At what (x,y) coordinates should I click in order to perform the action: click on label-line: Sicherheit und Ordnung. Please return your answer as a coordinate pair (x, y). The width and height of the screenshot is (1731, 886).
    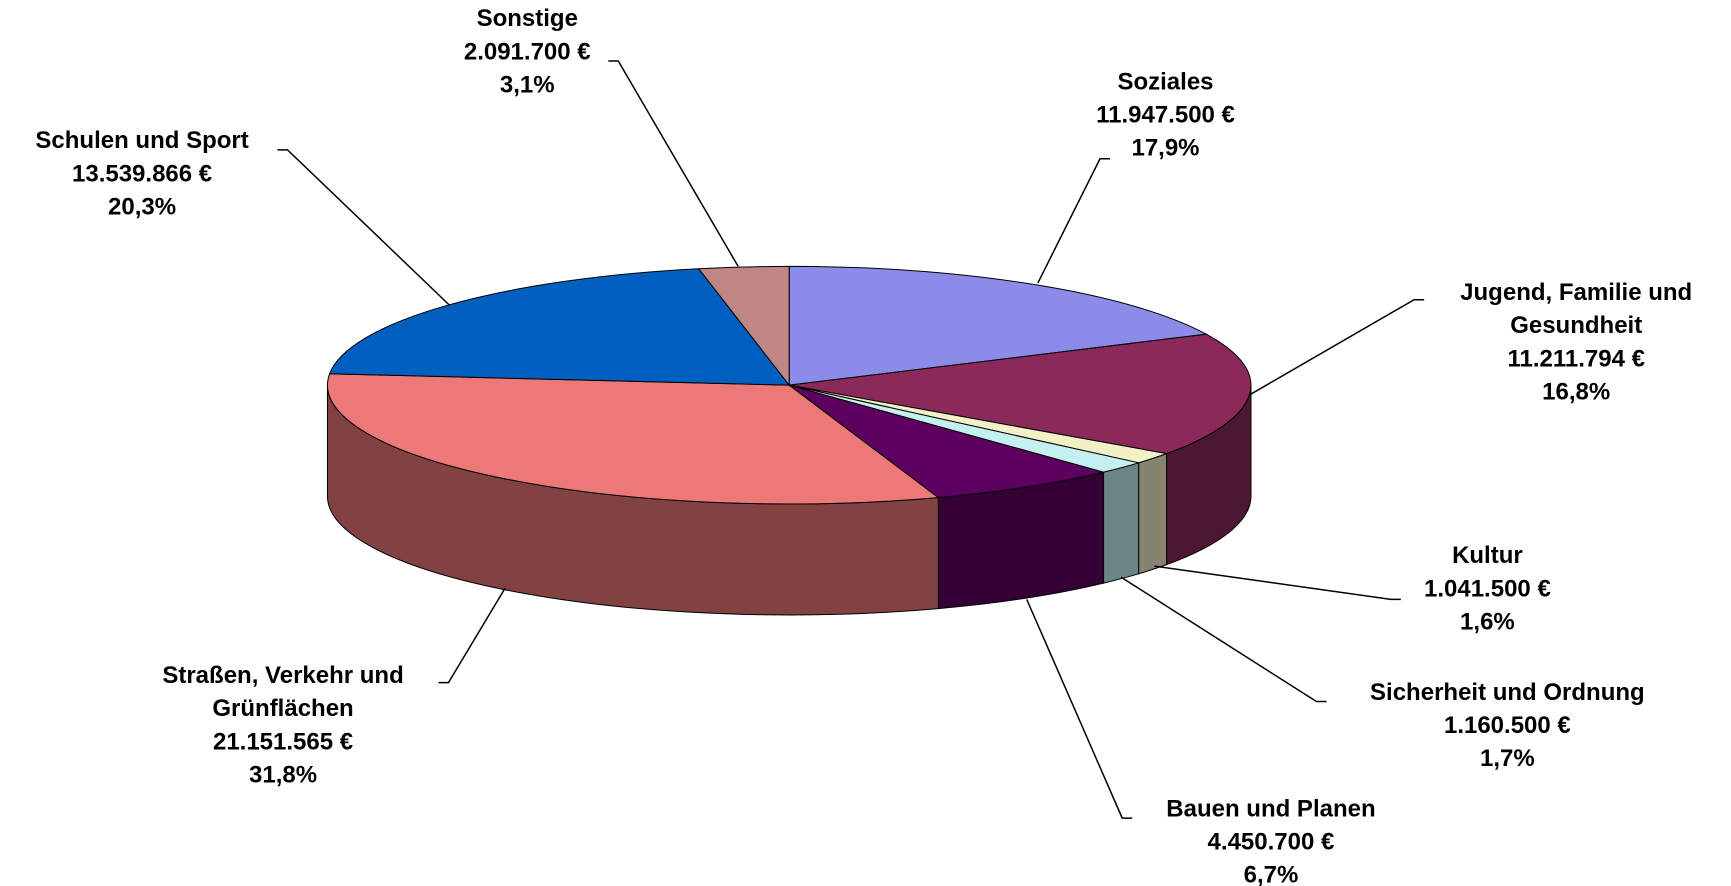
    Looking at the image, I should click on (1507, 692).